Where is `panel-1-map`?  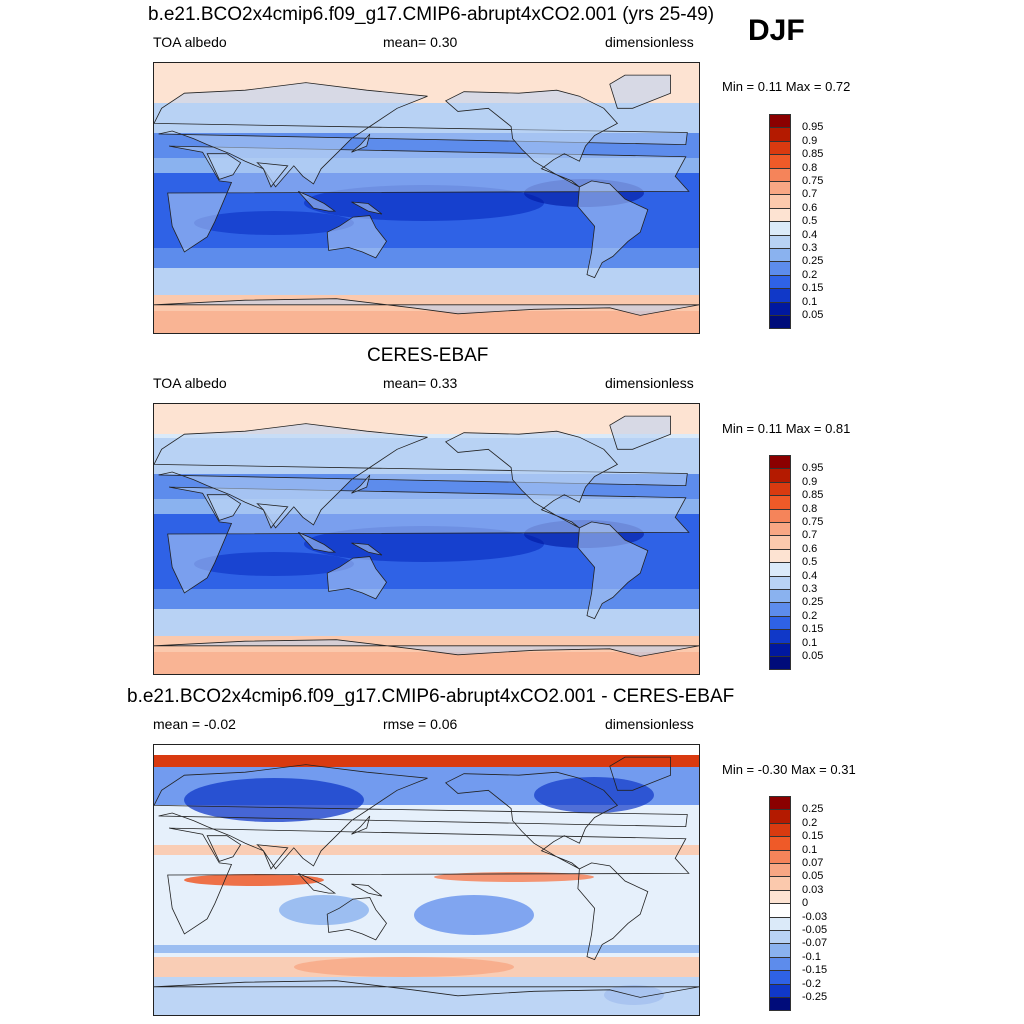 panel-1-map is located at coordinates (426, 198).